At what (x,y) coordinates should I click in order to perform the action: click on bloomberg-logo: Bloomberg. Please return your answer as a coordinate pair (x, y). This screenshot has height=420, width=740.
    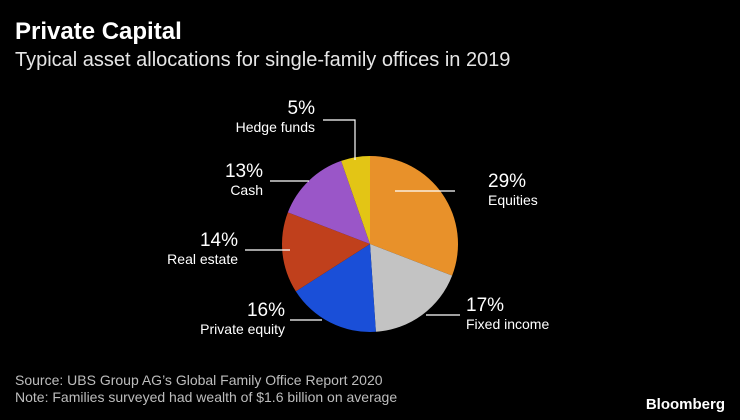
    Looking at the image, I should click on (685, 404).